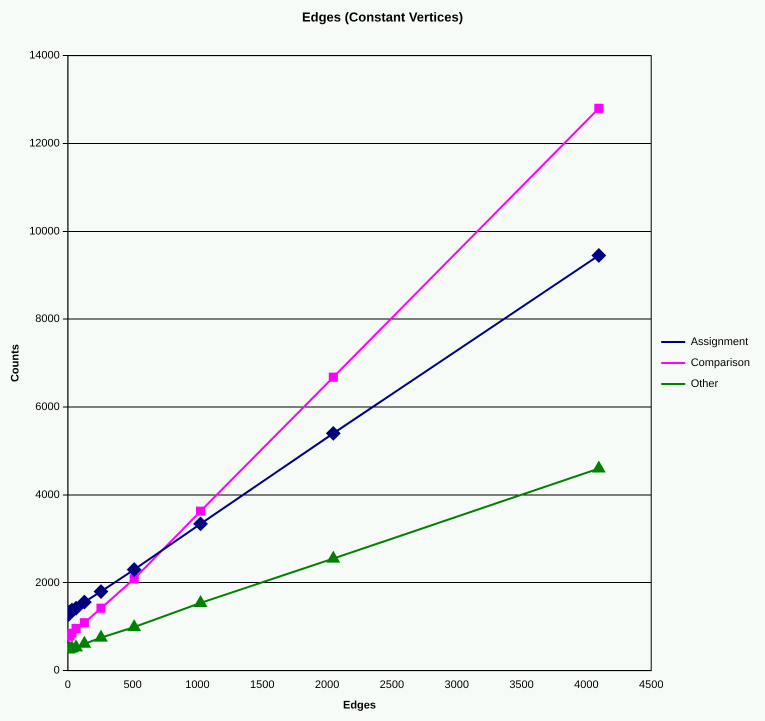 The width and height of the screenshot is (765, 721). I want to click on y-tick-label: 0, so click(57, 670).